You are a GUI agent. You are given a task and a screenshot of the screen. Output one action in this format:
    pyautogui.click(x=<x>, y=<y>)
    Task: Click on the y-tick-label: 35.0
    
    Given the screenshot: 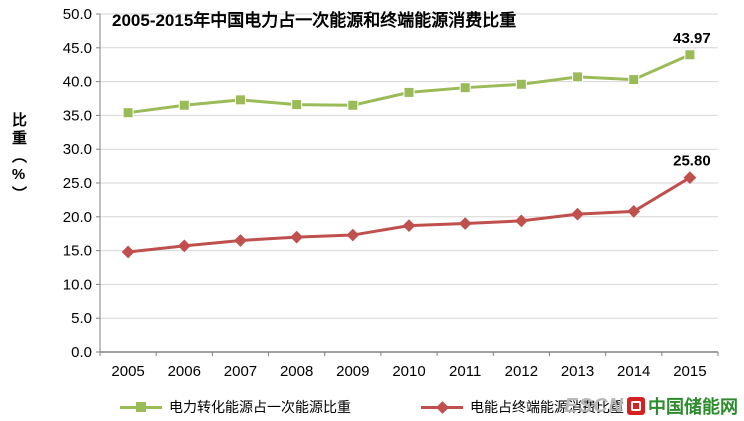 What is the action you would take?
    pyautogui.click(x=77, y=115)
    